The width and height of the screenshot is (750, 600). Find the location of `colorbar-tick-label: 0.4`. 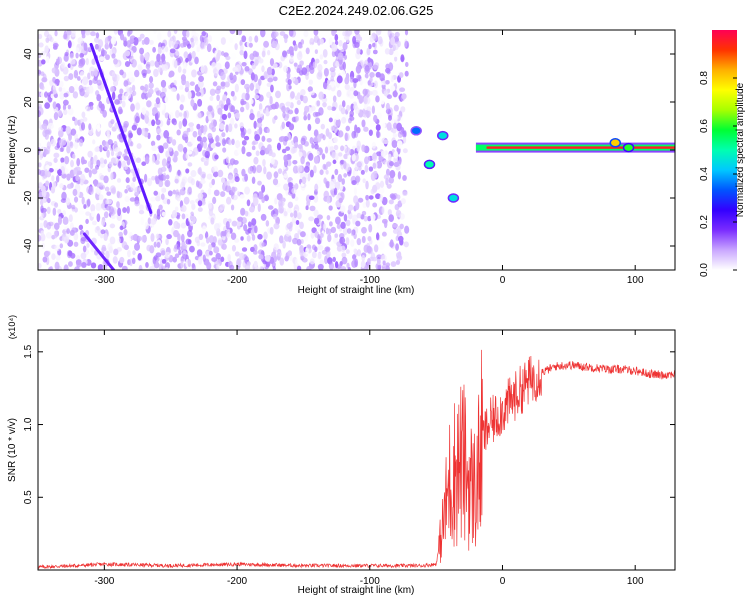

colorbar-tick-label: 0.4 is located at coordinates (704, 174).